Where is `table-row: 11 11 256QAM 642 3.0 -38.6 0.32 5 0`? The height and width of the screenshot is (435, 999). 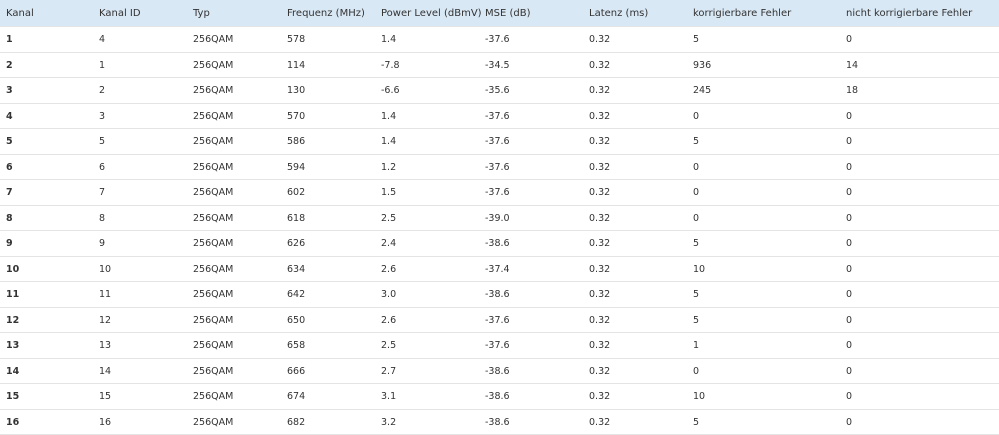
table-row: 11 11 256QAM 642 3.0 -38.6 0.32 5 0 is located at coordinates (499, 295).